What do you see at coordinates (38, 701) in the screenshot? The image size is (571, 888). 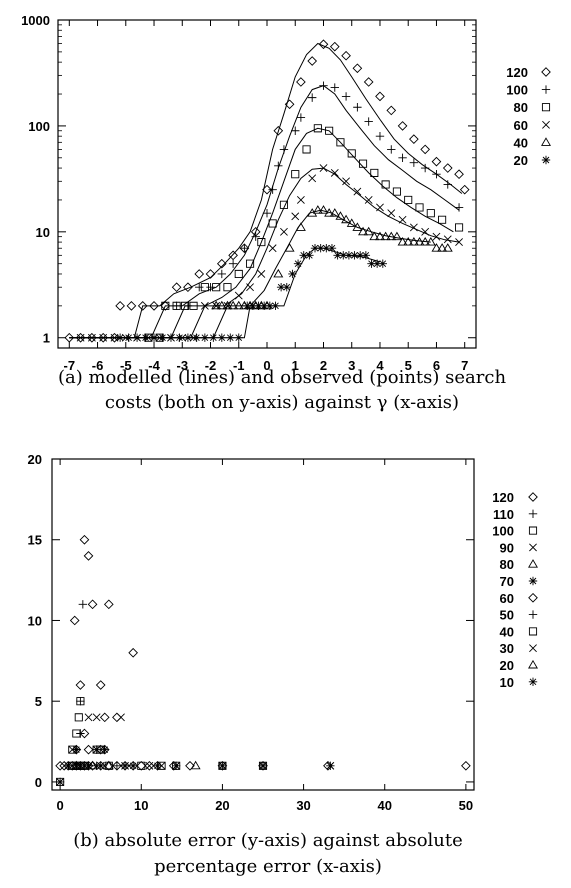 I see `b-y-tick-label: 5` at bounding box center [38, 701].